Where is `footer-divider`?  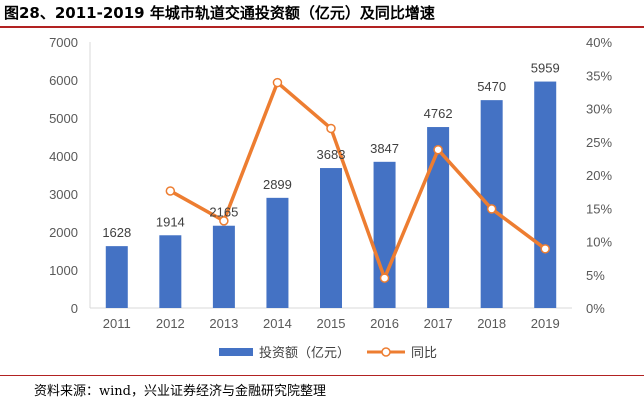 footer-divider is located at coordinates (322, 375).